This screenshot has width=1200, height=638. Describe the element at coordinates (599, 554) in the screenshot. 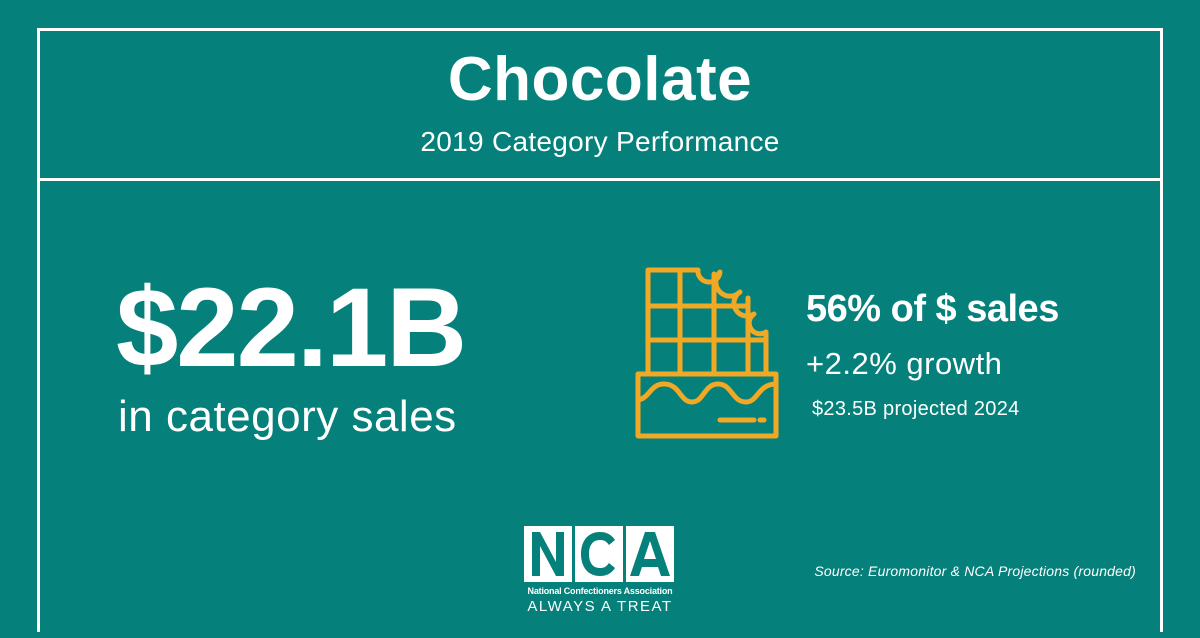

I see `nca-logo` at that location.